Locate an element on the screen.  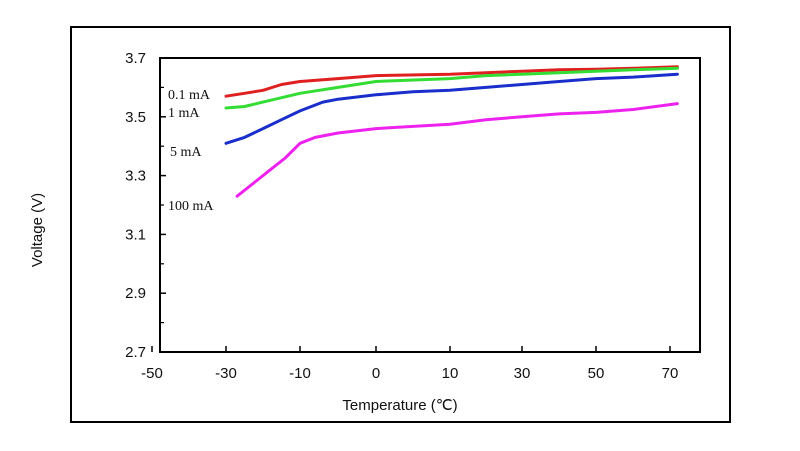
y-axis-title: Voltage (V) is located at coordinates (37, 230).